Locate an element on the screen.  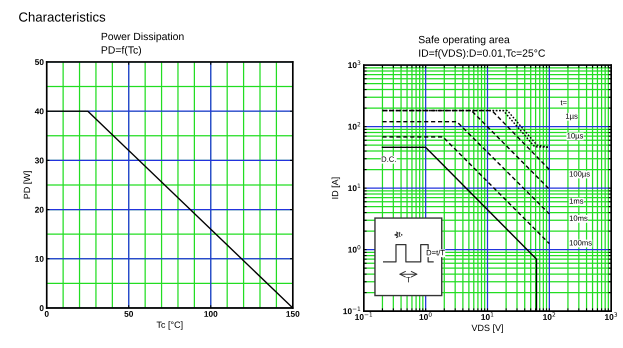
x-axis-title: Tc [°C] is located at coordinates (169, 325).